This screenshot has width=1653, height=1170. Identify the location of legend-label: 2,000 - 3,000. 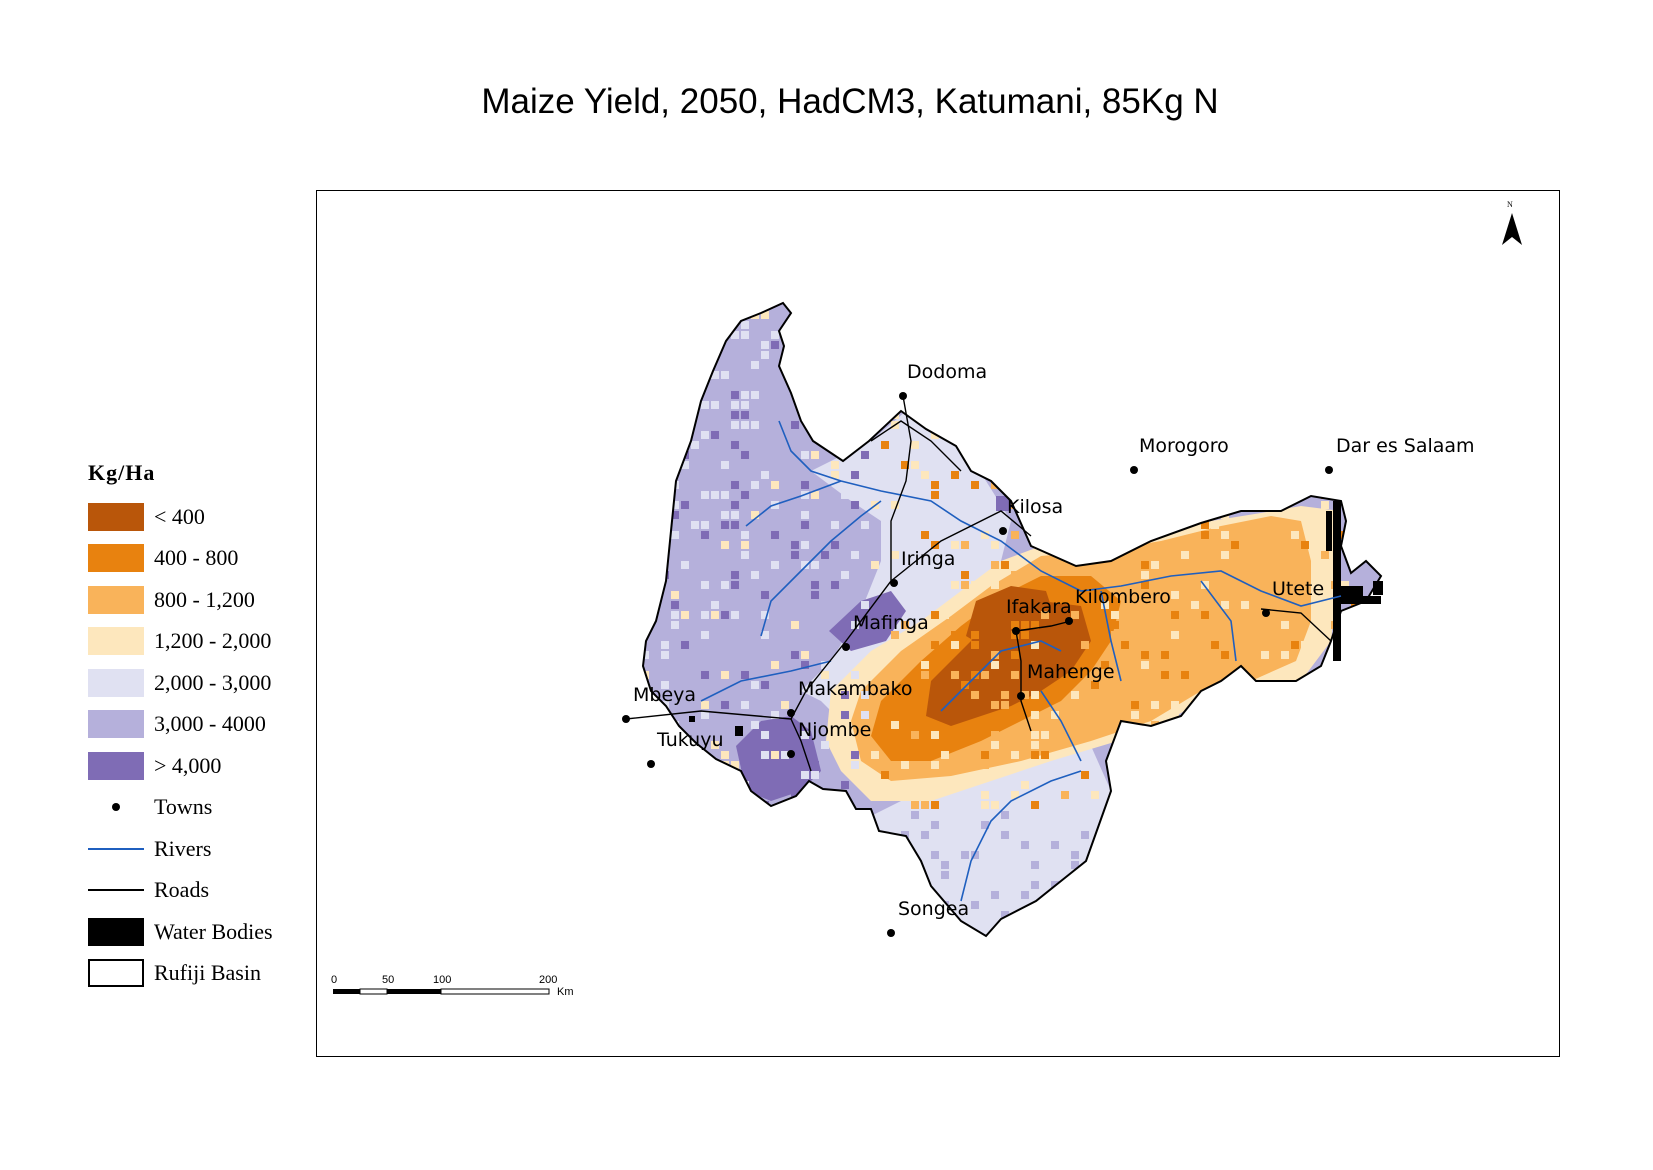
(213, 682).